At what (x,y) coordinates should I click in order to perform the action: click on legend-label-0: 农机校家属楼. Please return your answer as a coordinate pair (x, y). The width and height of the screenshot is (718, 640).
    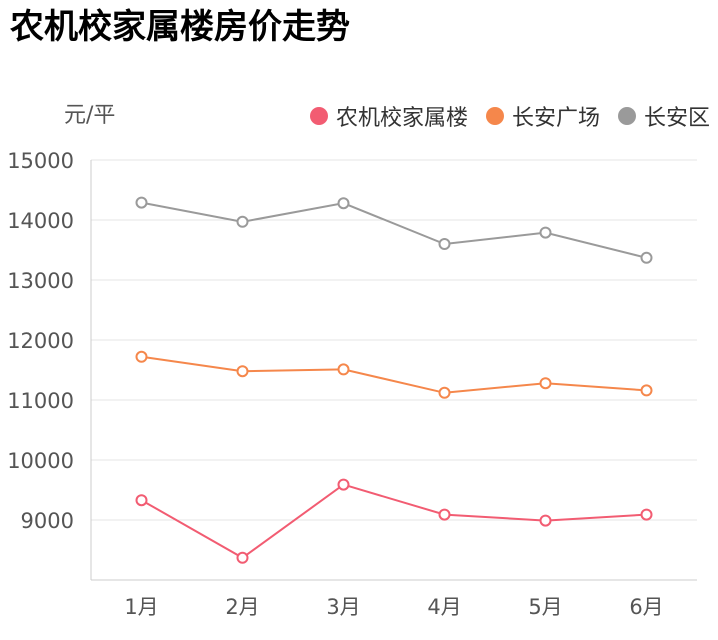
    Looking at the image, I should click on (401, 118).